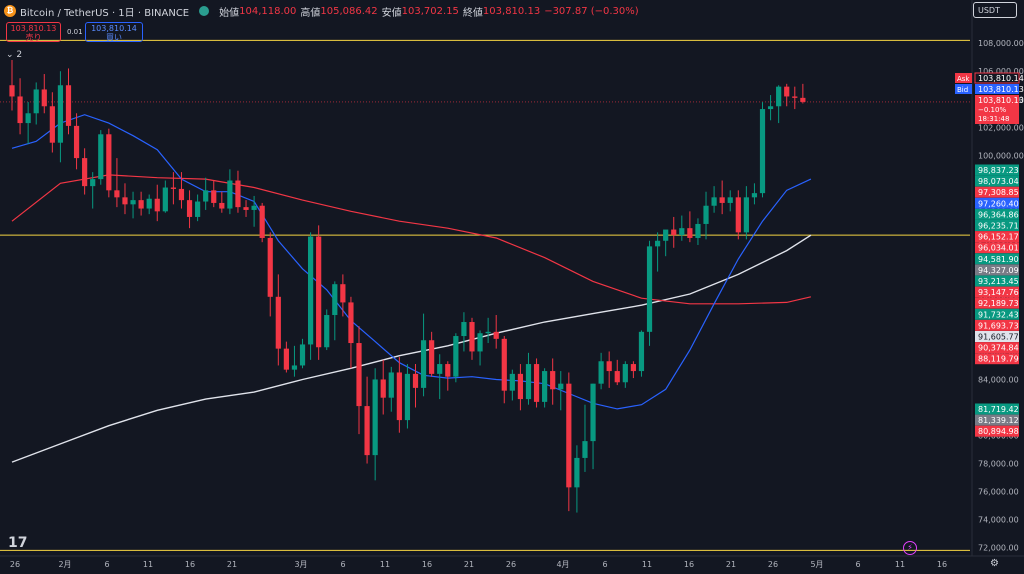 The height and width of the screenshot is (574, 1024). What do you see at coordinates (910, 548) in the screenshot?
I see `lightning-icon: ⚡` at bounding box center [910, 548].